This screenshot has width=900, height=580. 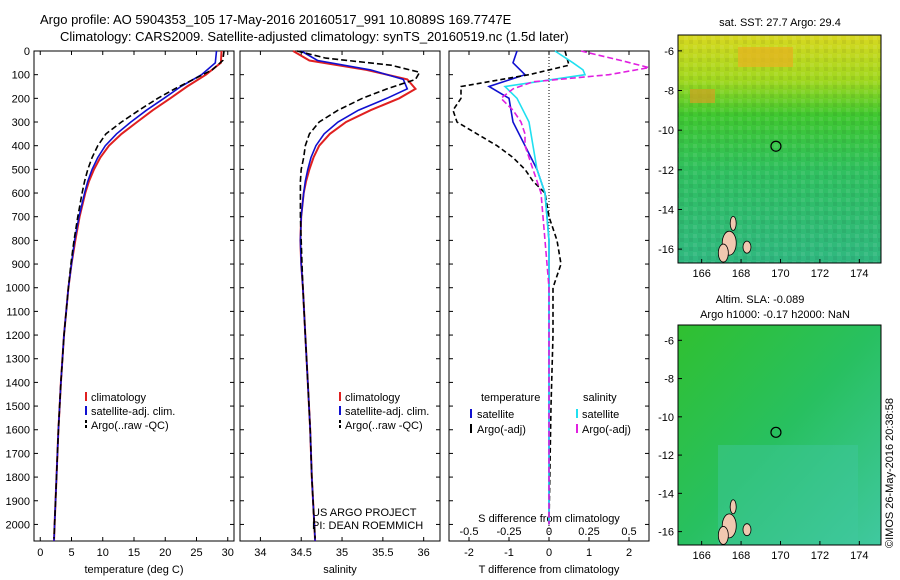 I want to click on map-y-tick-label: -6, so click(x=669, y=52).